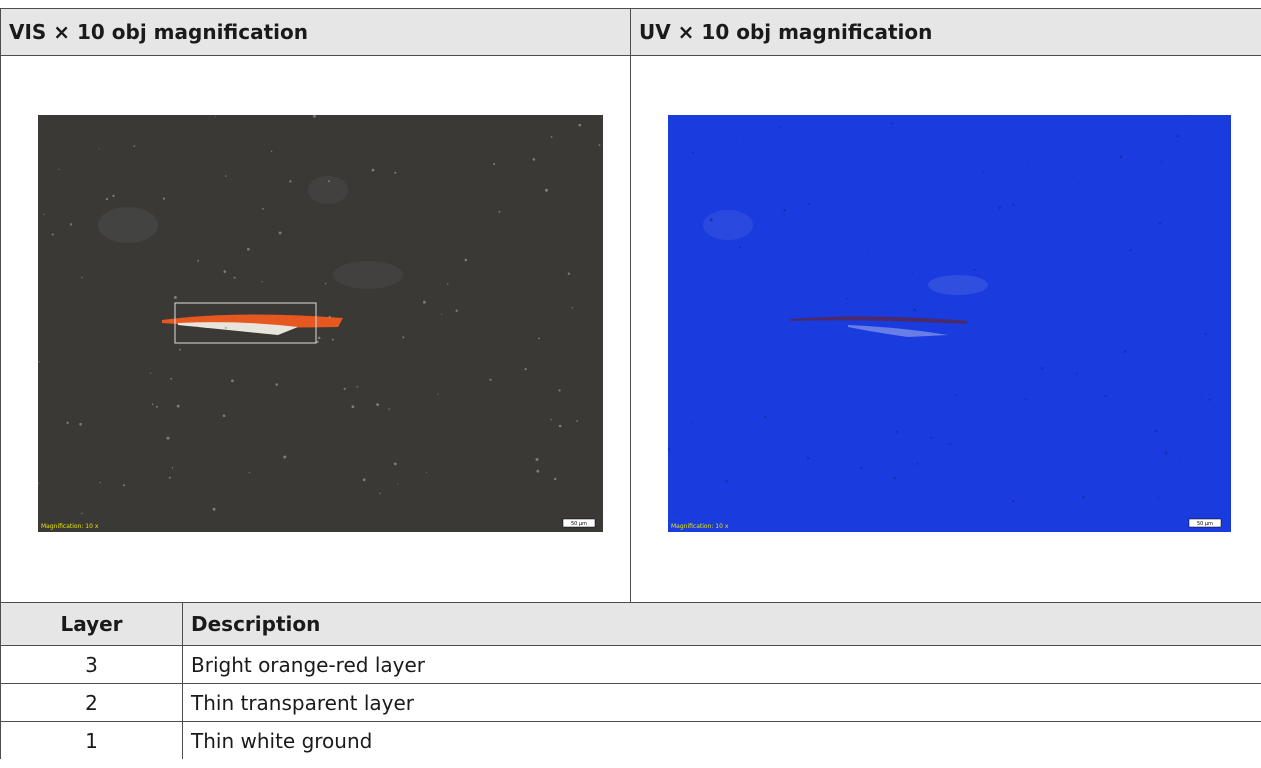  I want to click on layer-number: 3, so click(91, 664).